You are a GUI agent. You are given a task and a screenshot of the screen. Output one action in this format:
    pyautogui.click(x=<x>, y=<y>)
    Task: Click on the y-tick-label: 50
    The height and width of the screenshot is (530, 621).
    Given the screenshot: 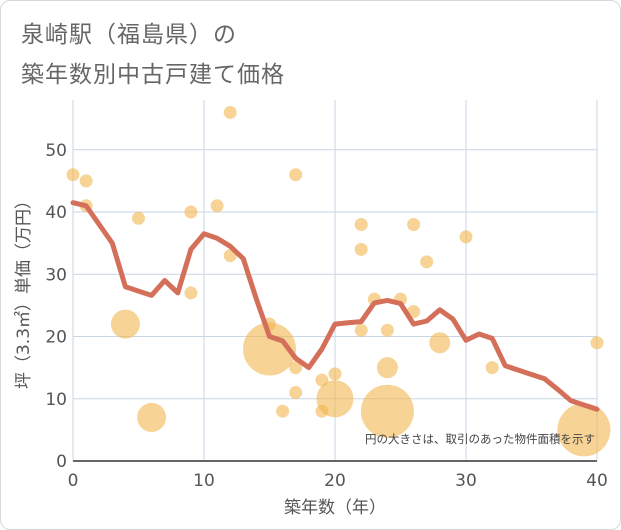 What is the action you would take?
    pyautogui.click(x=56, y=151)
    